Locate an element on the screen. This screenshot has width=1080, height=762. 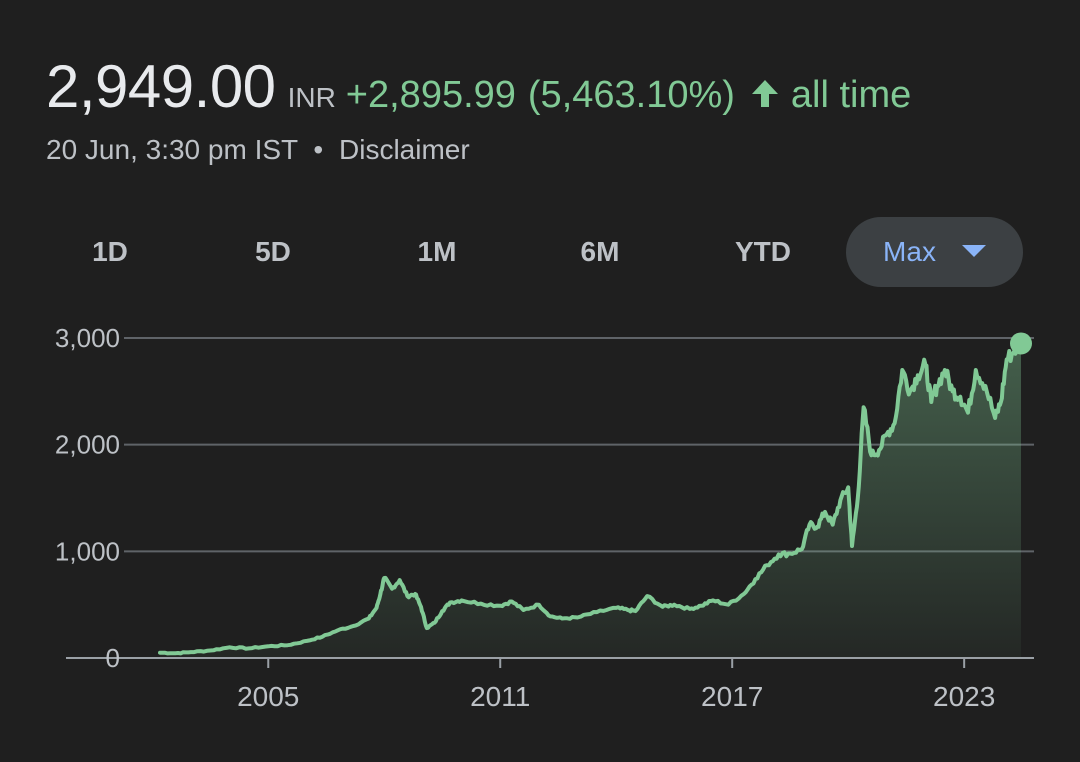
dropdown-caret-icon is located at coordinates (973, 251).